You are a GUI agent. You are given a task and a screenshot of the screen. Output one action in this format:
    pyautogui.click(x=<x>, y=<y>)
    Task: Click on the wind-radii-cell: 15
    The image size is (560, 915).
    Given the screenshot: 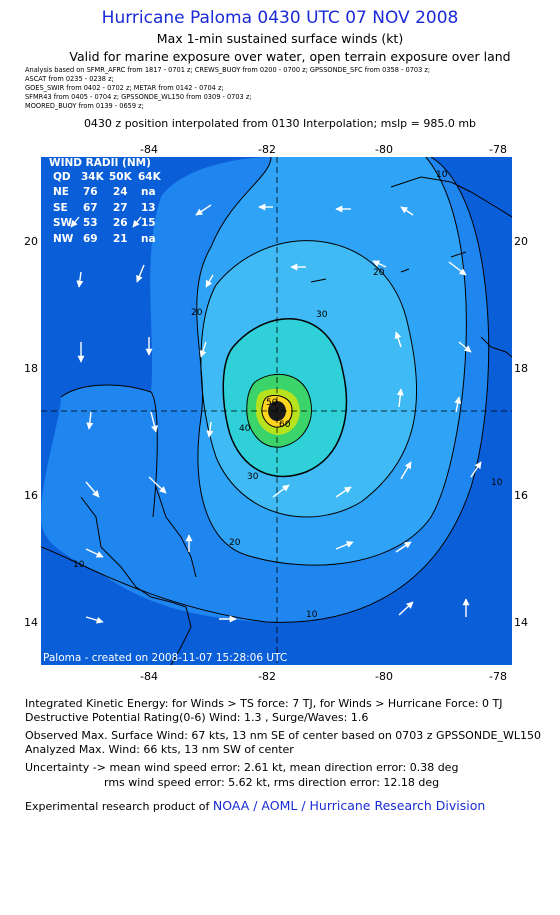 What is the action you would take?
    pyautogui.click(x=148, y=223)
    